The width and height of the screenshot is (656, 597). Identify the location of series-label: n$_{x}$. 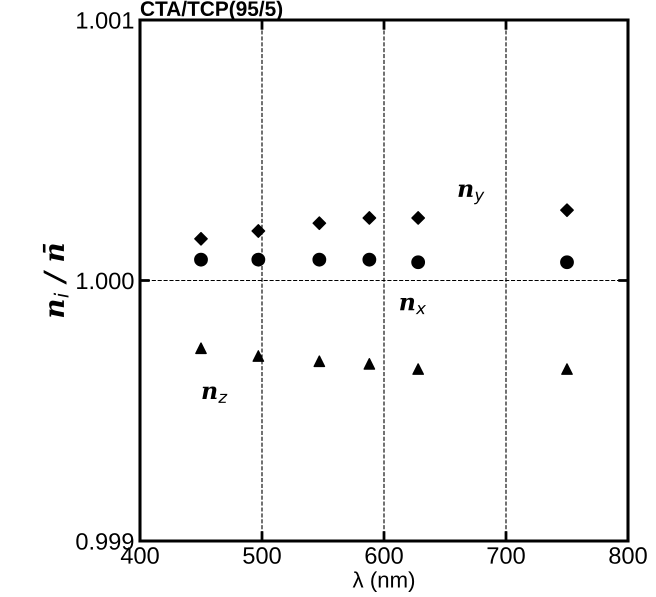
(413, 306).